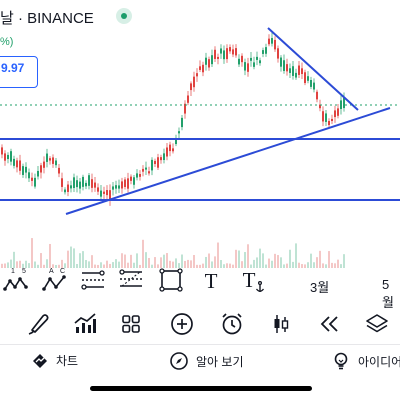 Image resolution: width=400 pixels, height=400 pixels. What do you see at coordinates (19, 72) in the screenshot?
I see `price-label-box: 9.97` at bounding box center [19, 72].